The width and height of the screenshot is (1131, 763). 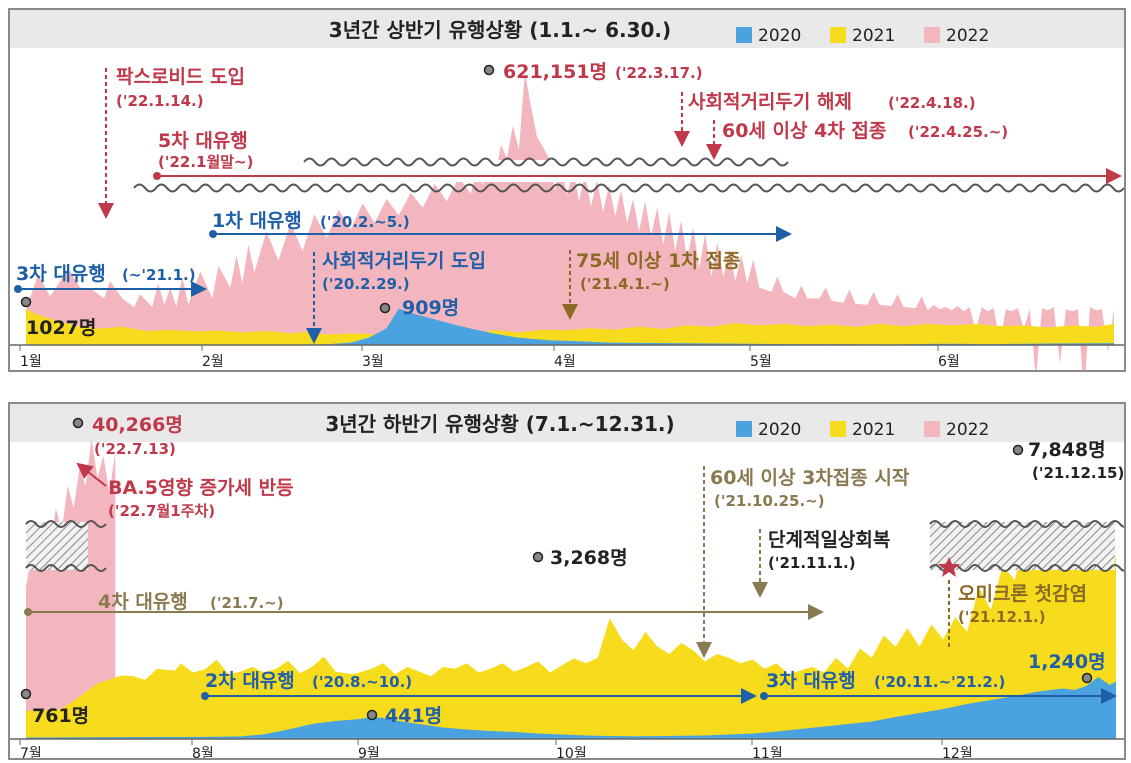 What do you see at coordinates (365, 222) in the screenshot?
I see `wave1-date: ('20.2.~5.)` at bounding box center [365, 222].